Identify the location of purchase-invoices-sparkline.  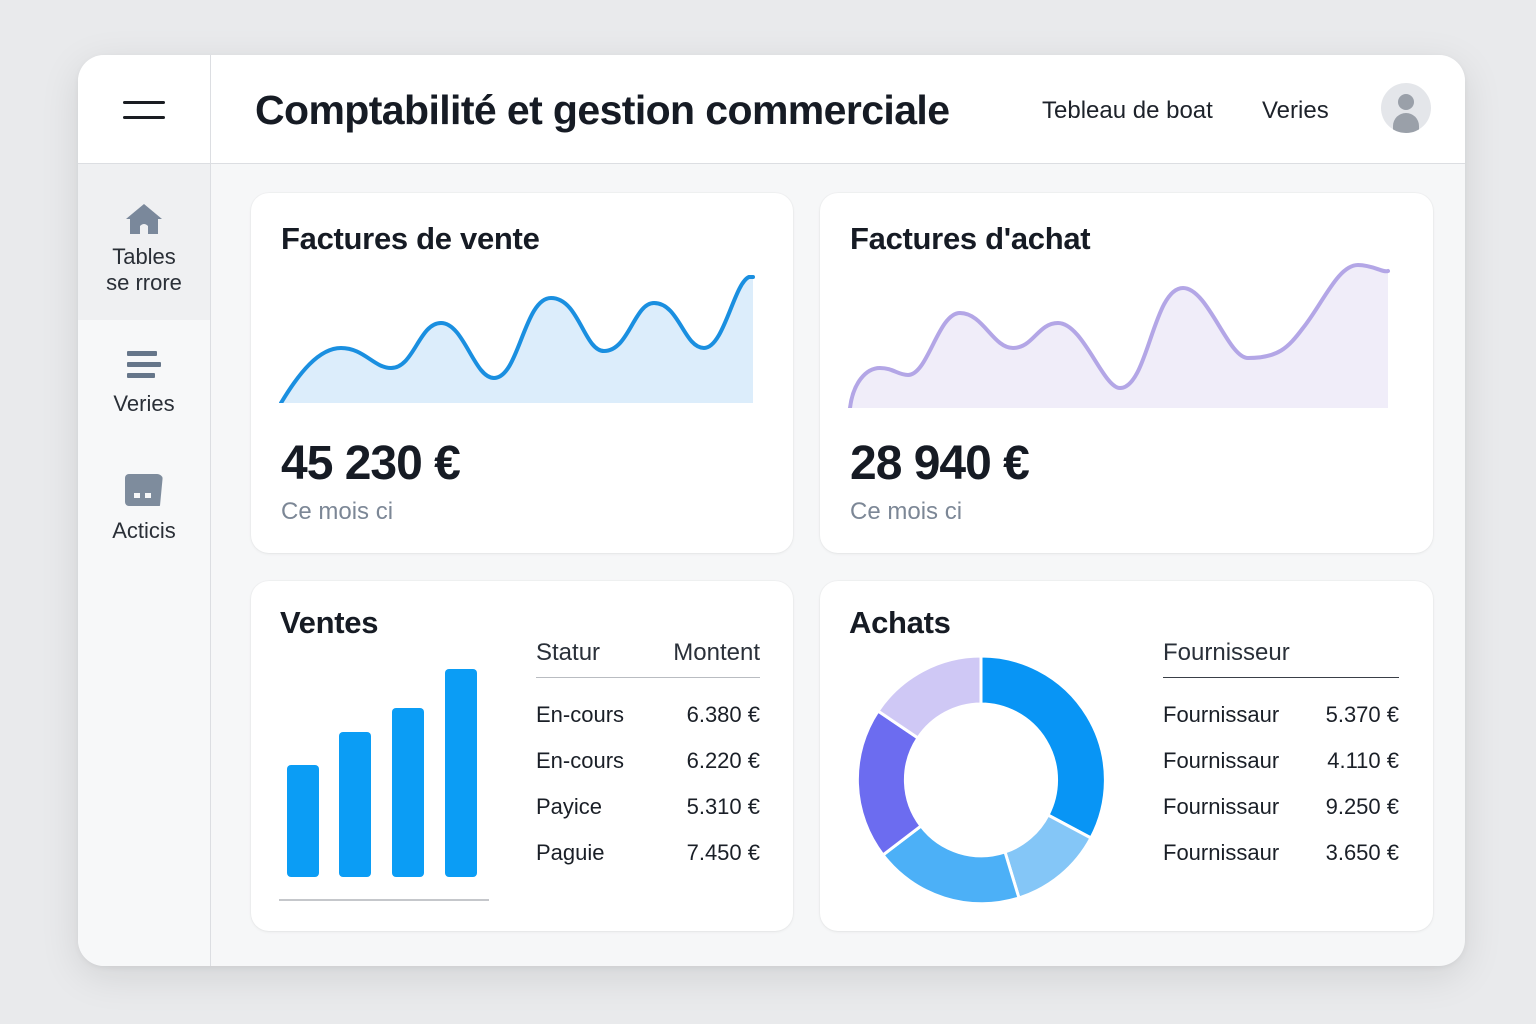
(1119, 335).